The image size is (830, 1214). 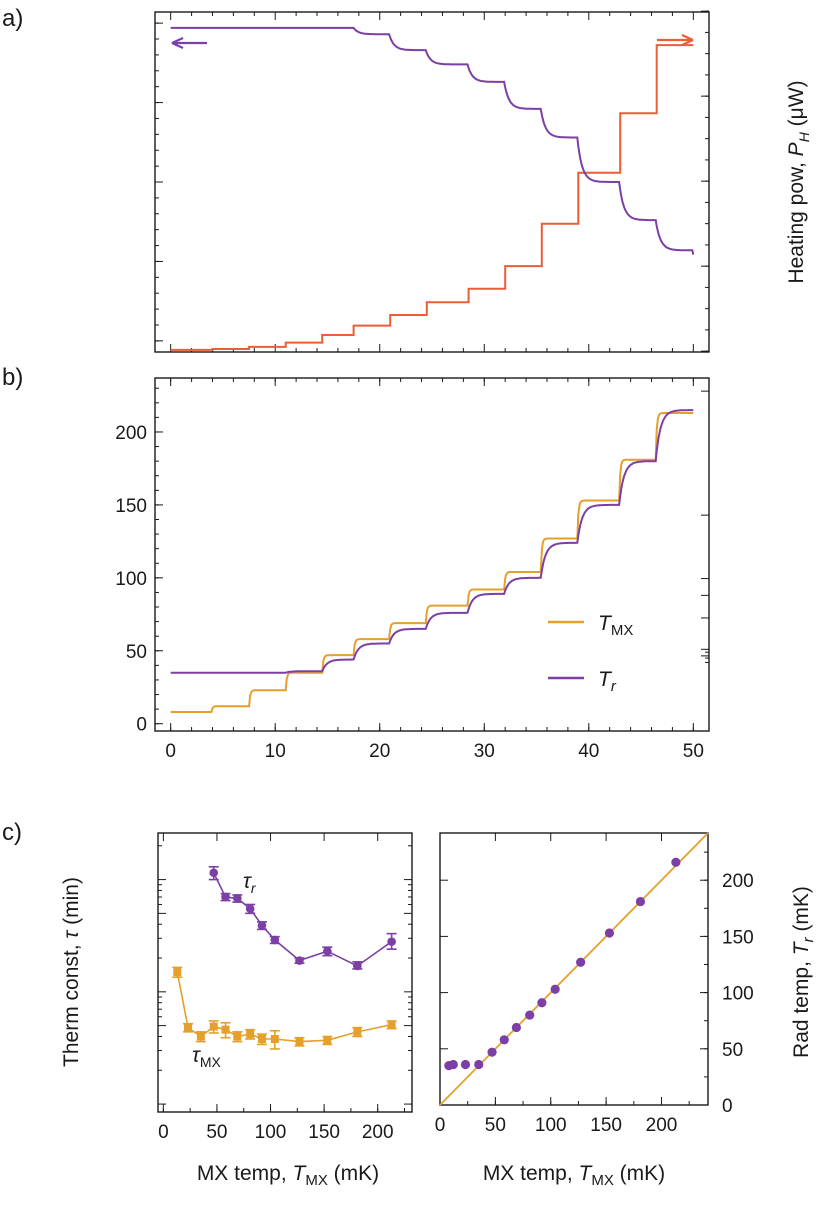 I want to click on panel-d-y-tick-label: 200, so click(x=738, y=881).